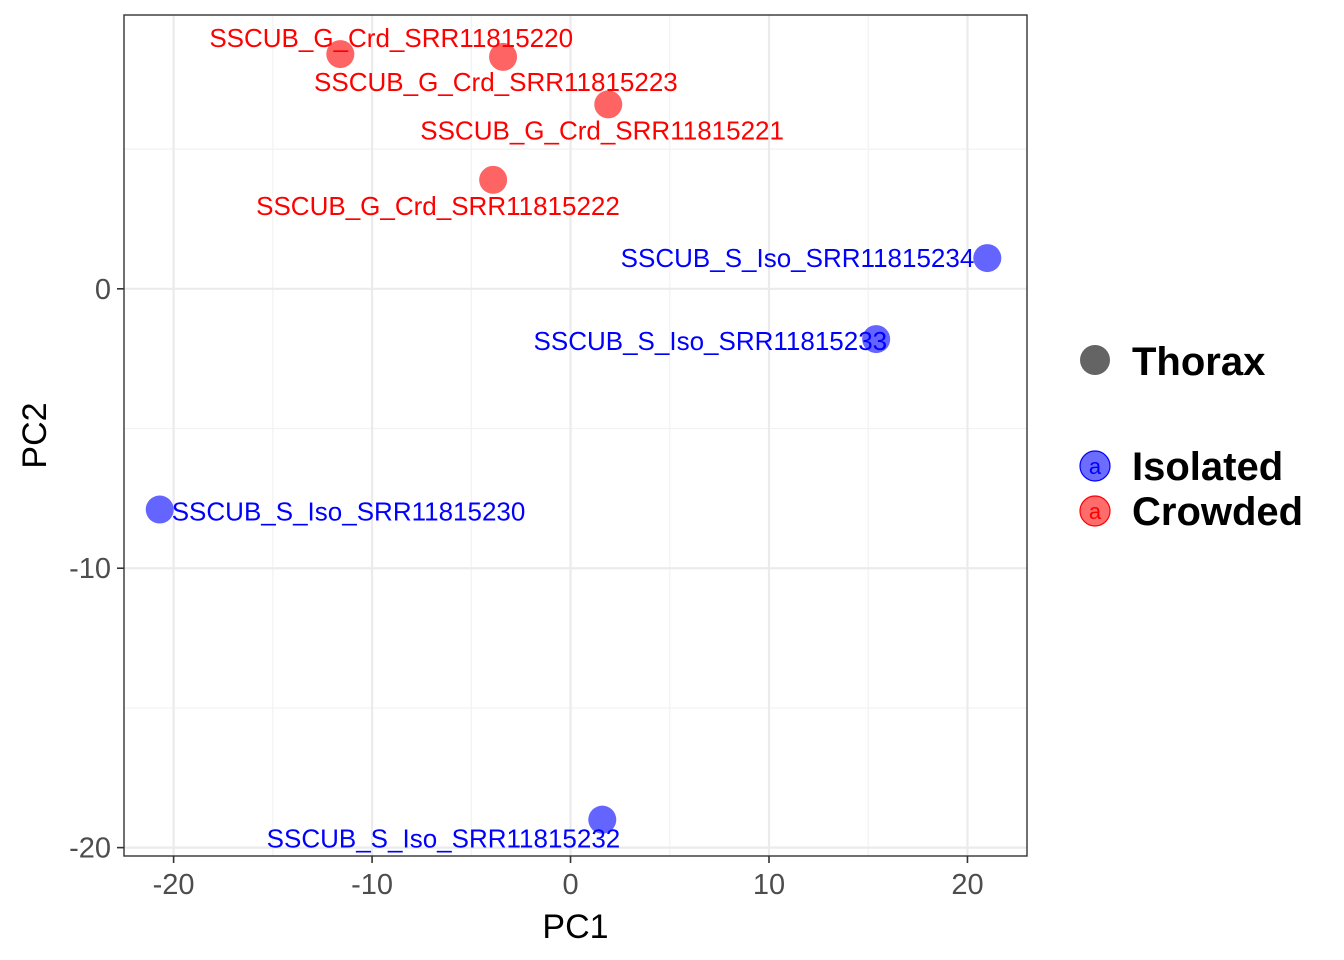 The width and height of the screenshot is (1344, 960). Describe the element at coordinates (1095, 360) in the screenshot. I see `legend-shape-key` at that location.